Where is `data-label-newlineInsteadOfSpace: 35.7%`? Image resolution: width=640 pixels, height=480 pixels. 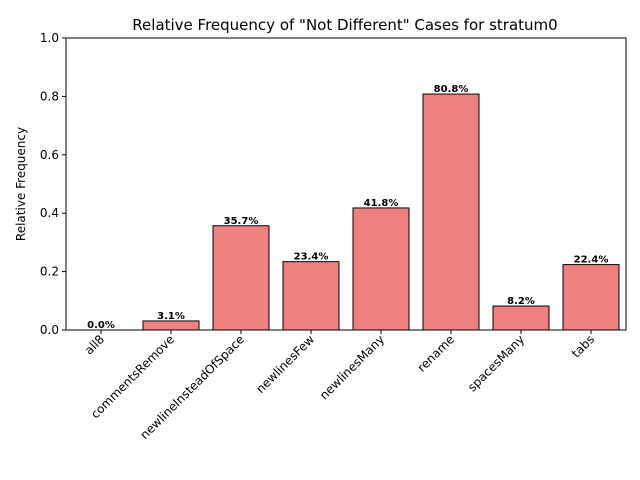 data-label-newlineInsteadOfSpace: 35.7% is located at coordinates (241, 221).